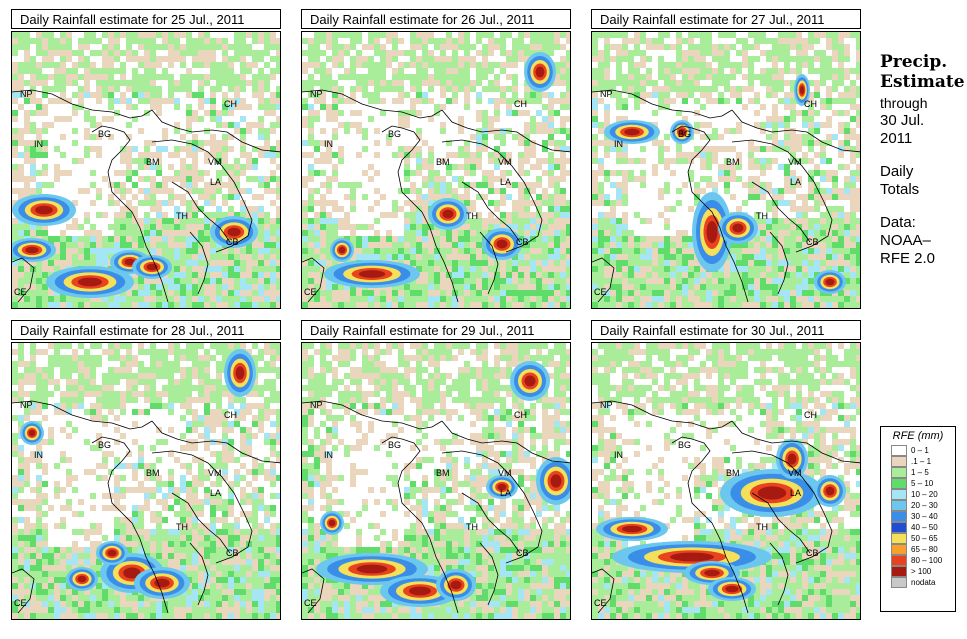 The width and height of the screenshot is (967, 639). What do you see at coordinates (914, 62) in the screenshot?
I see `side-title-line1: Precip.` at bounding box center [914, 62].